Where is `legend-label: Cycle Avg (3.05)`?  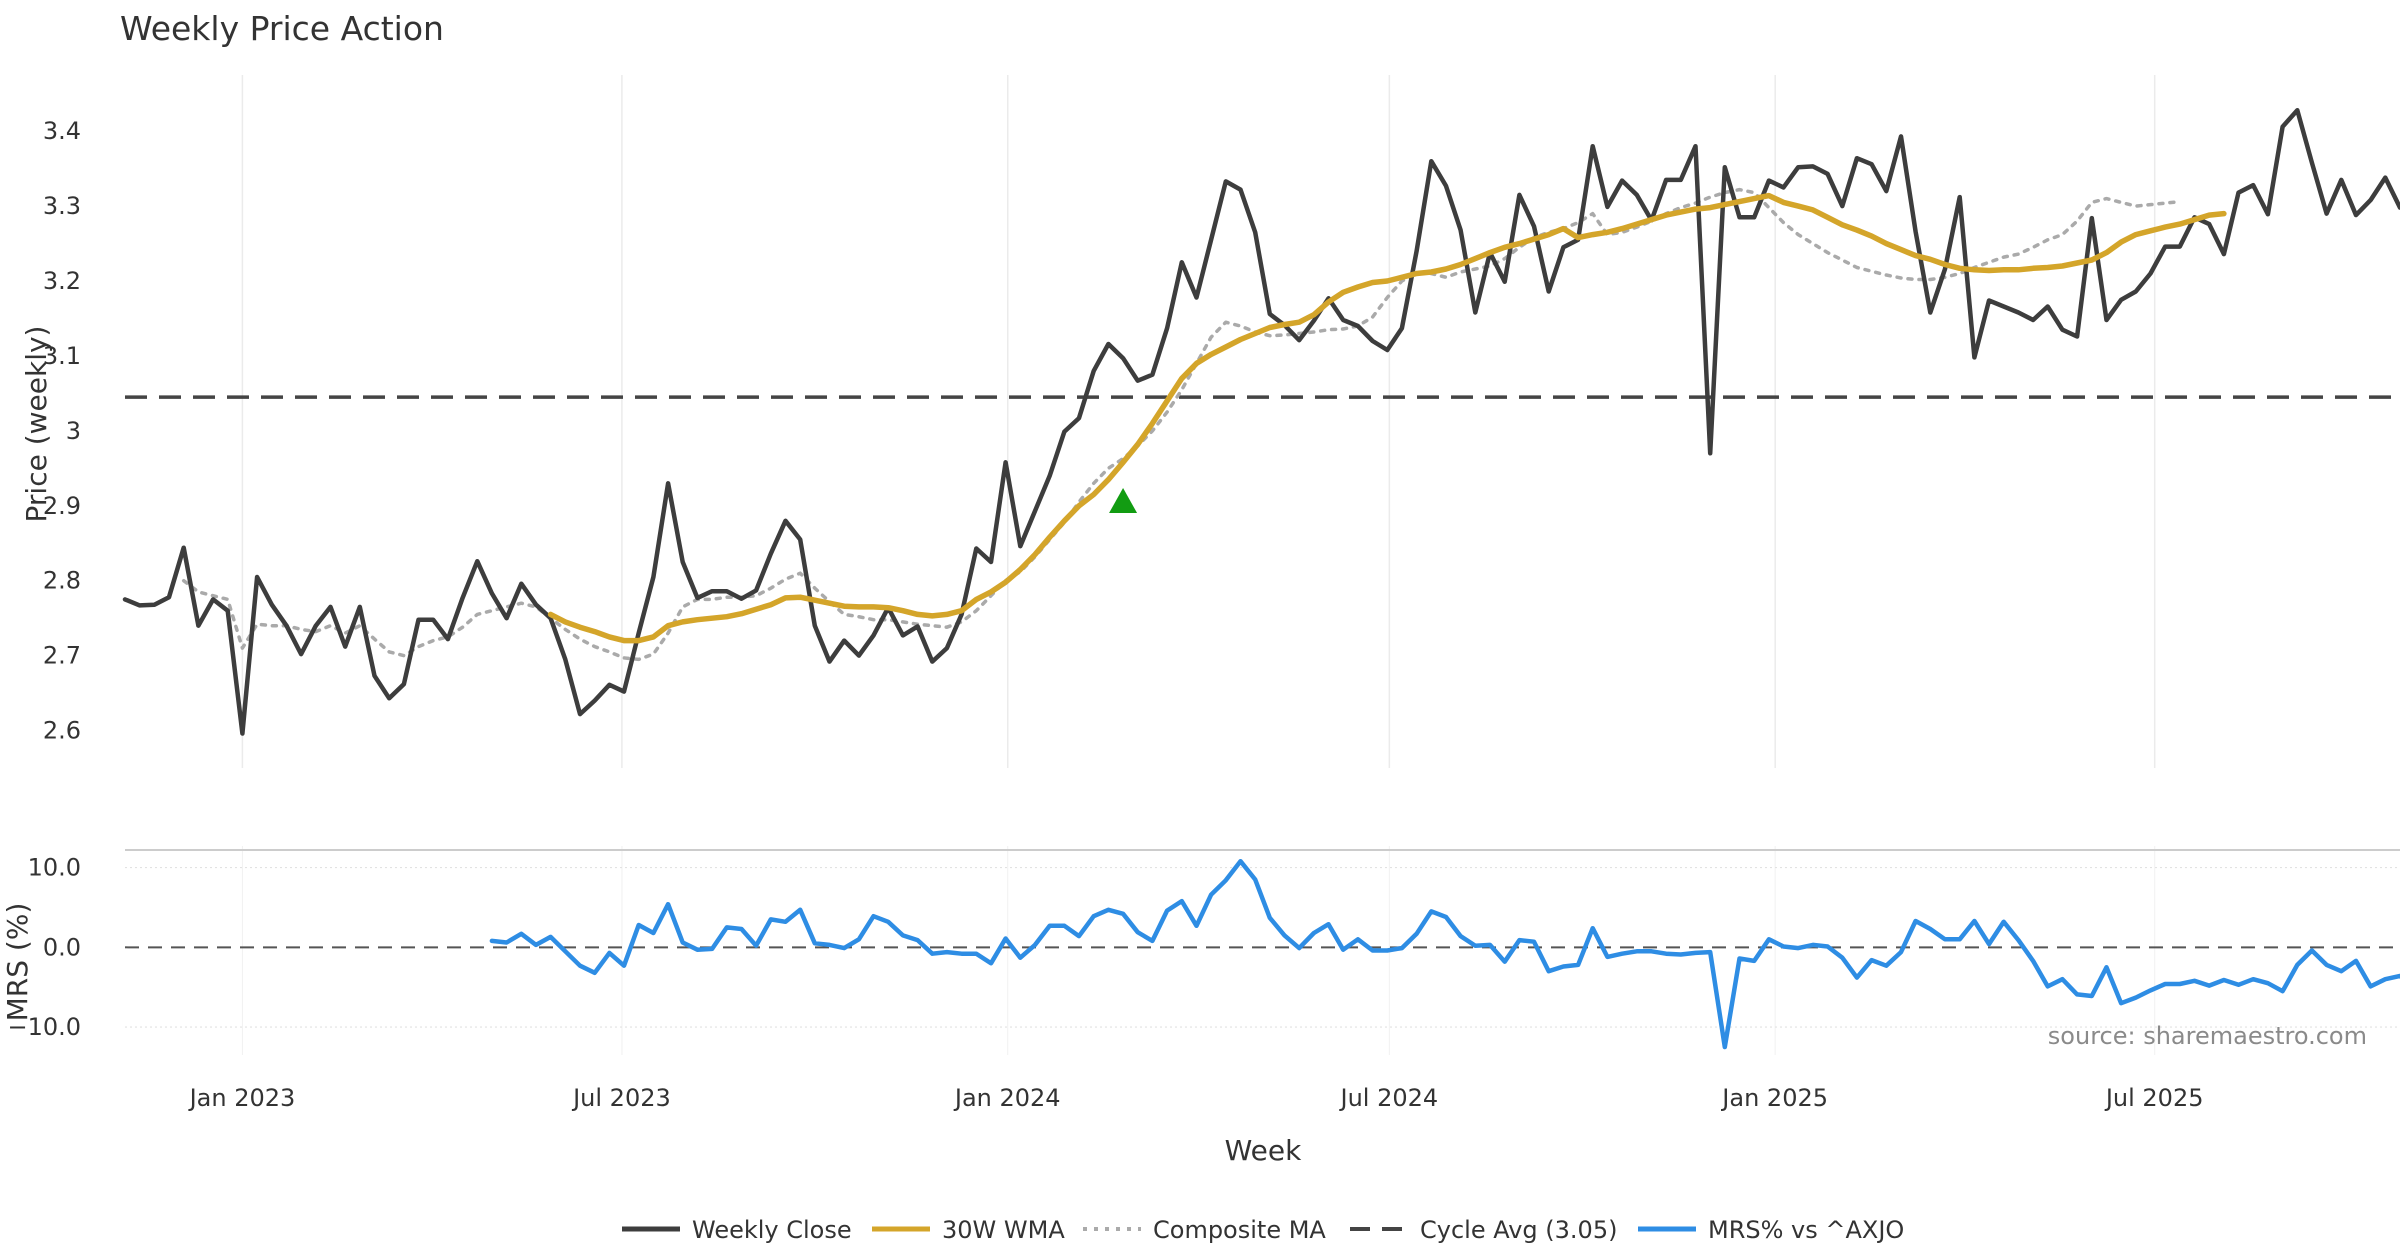 legend-label: Cycle Avg (3.05) is located at coordinates (1518, 1230).